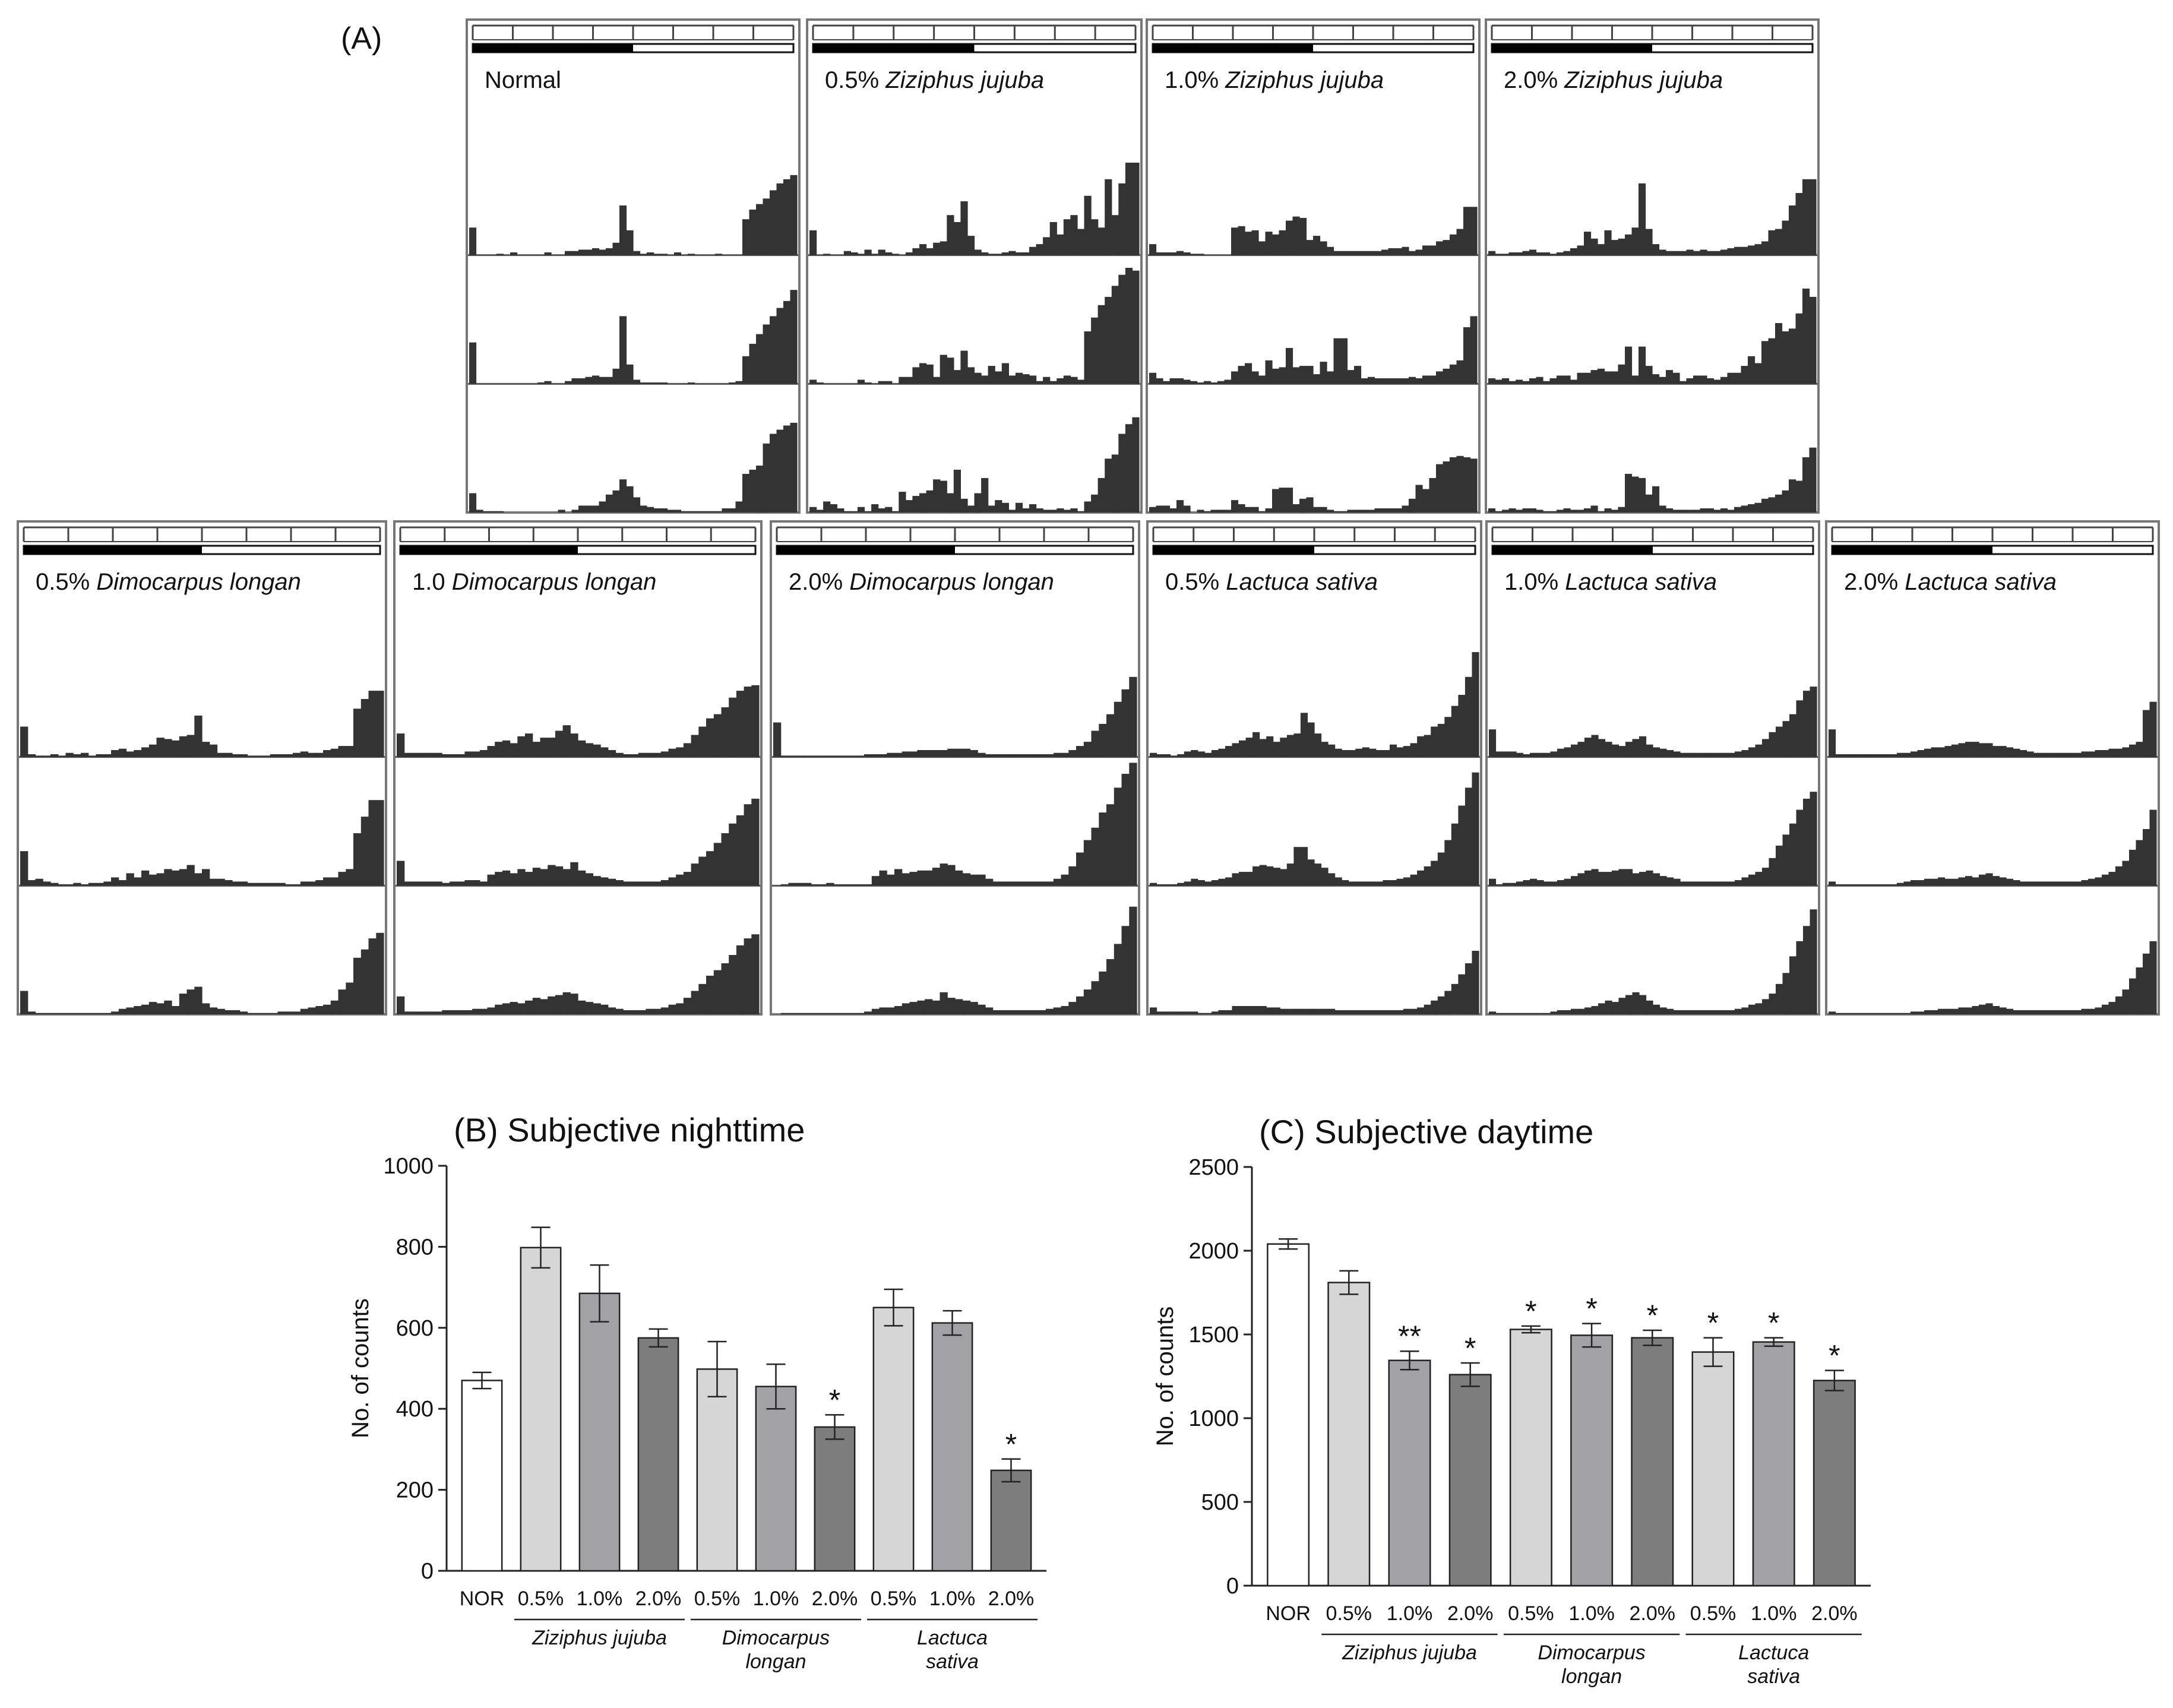 This screenshot has height=1708, width=2173. What do you see at coordinates (1992, 768) in the screenshot?
I see `actogram-panel: 2.0% Lactuca sativa` at bounding box center [1992, 768].